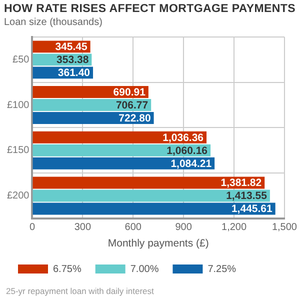  I want to click on y-tick-label: £150, so click(18, 150).